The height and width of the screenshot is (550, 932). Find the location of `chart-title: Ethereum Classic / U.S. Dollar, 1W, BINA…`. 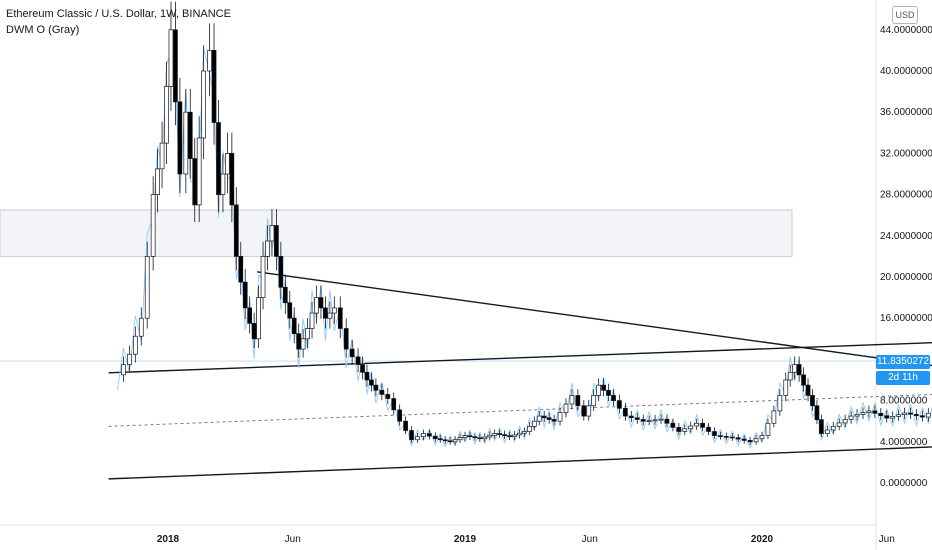

chart-title: Ethereum Classic / U.S. Dollar, 1W, BINA… is located at coordinates (118, 14).